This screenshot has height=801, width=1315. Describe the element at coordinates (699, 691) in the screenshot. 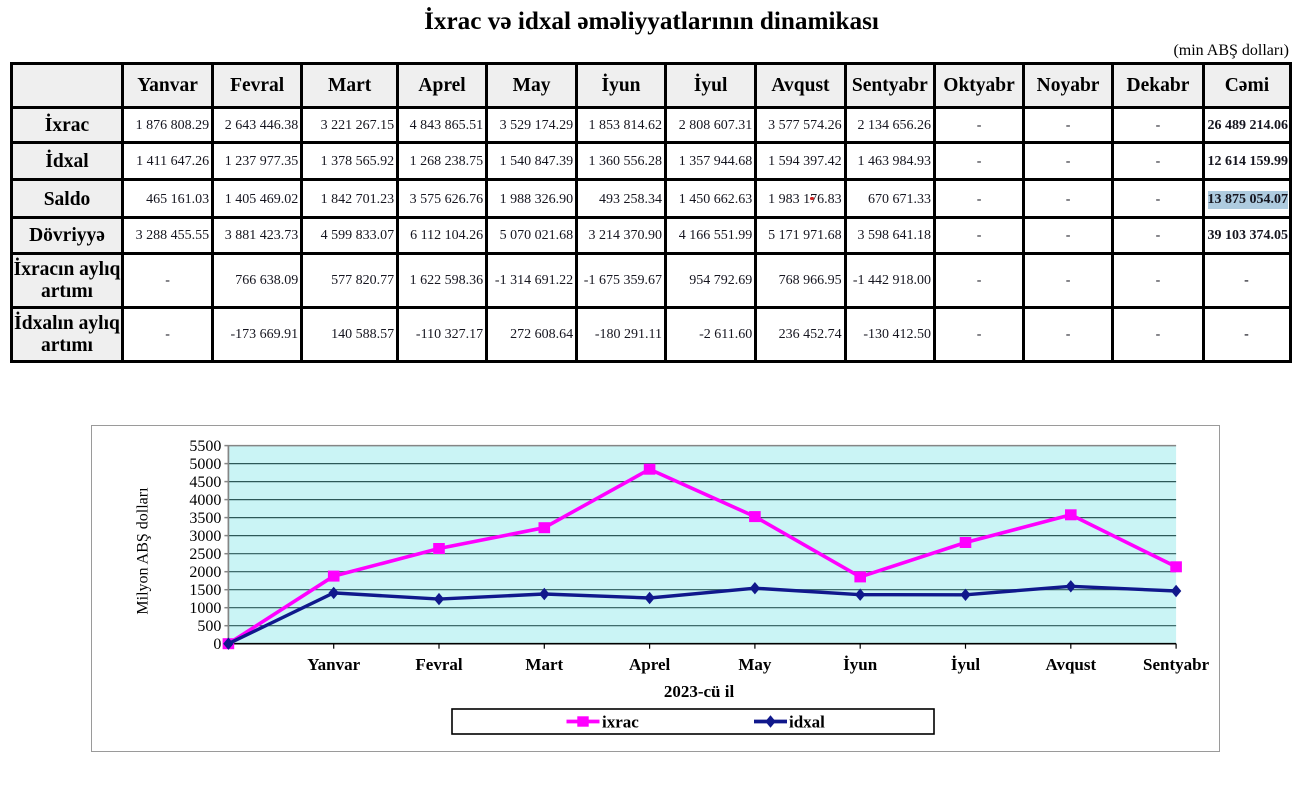

I see `svg-text: 2023-cü il` at that location.